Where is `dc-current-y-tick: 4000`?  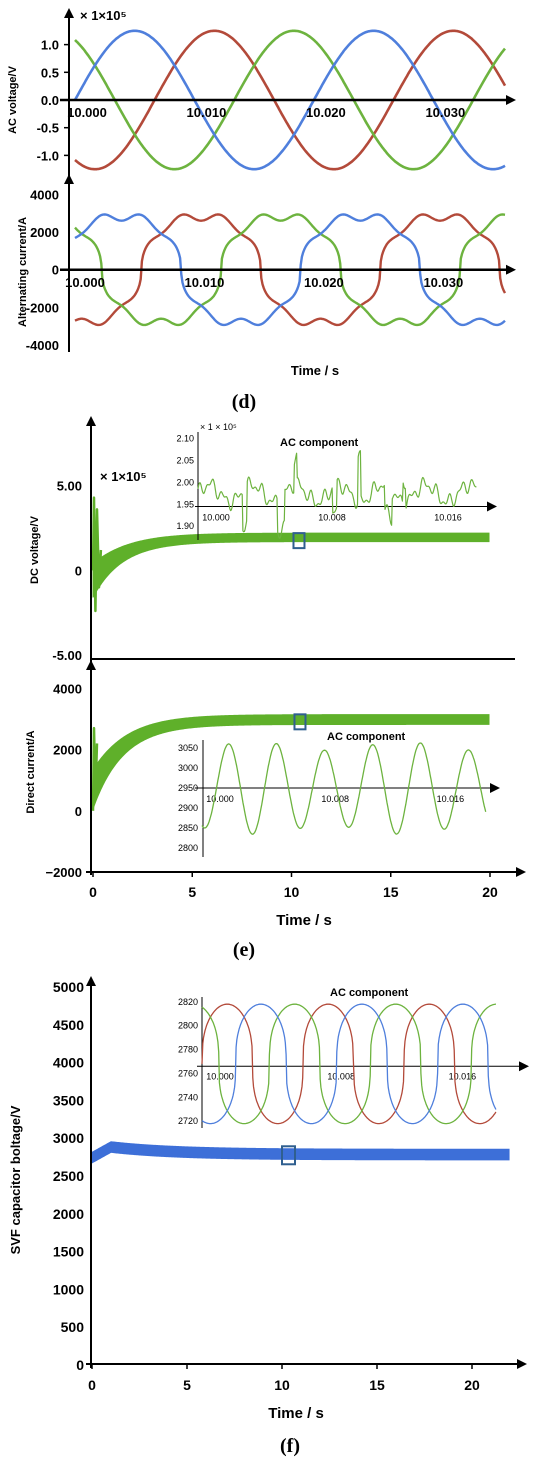
dc-current-y-tick: 4000 is located at coordinates (67, 688).